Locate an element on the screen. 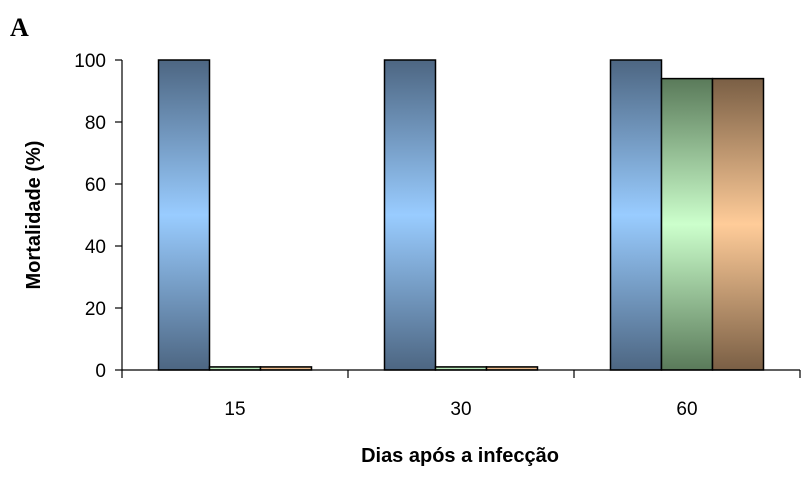  panel-label: A is located at coordinates (19, 27).